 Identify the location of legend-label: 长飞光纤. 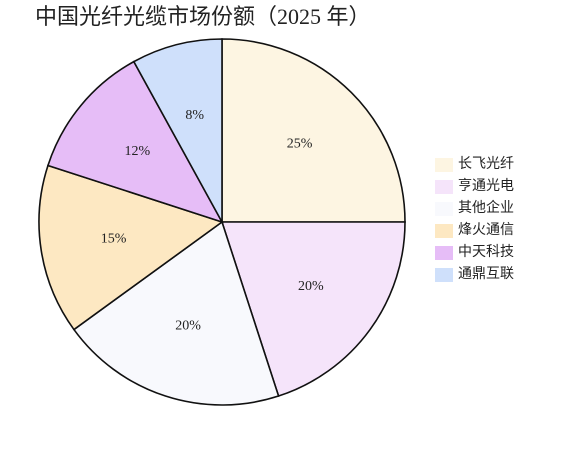
(486, 164).